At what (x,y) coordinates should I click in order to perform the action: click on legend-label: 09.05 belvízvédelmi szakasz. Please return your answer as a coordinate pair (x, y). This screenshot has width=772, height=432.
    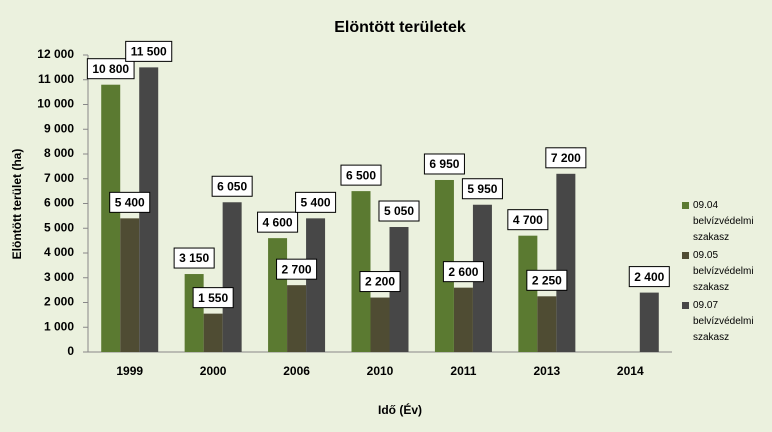
    Looking at the image, I should click on (723, 271).